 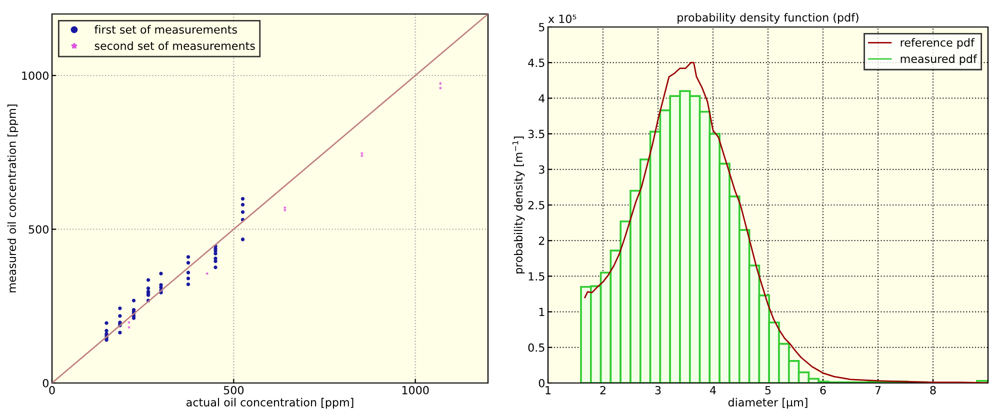 I want to click on x-axis-title: diameter [µm], so click(x=768, y=403).